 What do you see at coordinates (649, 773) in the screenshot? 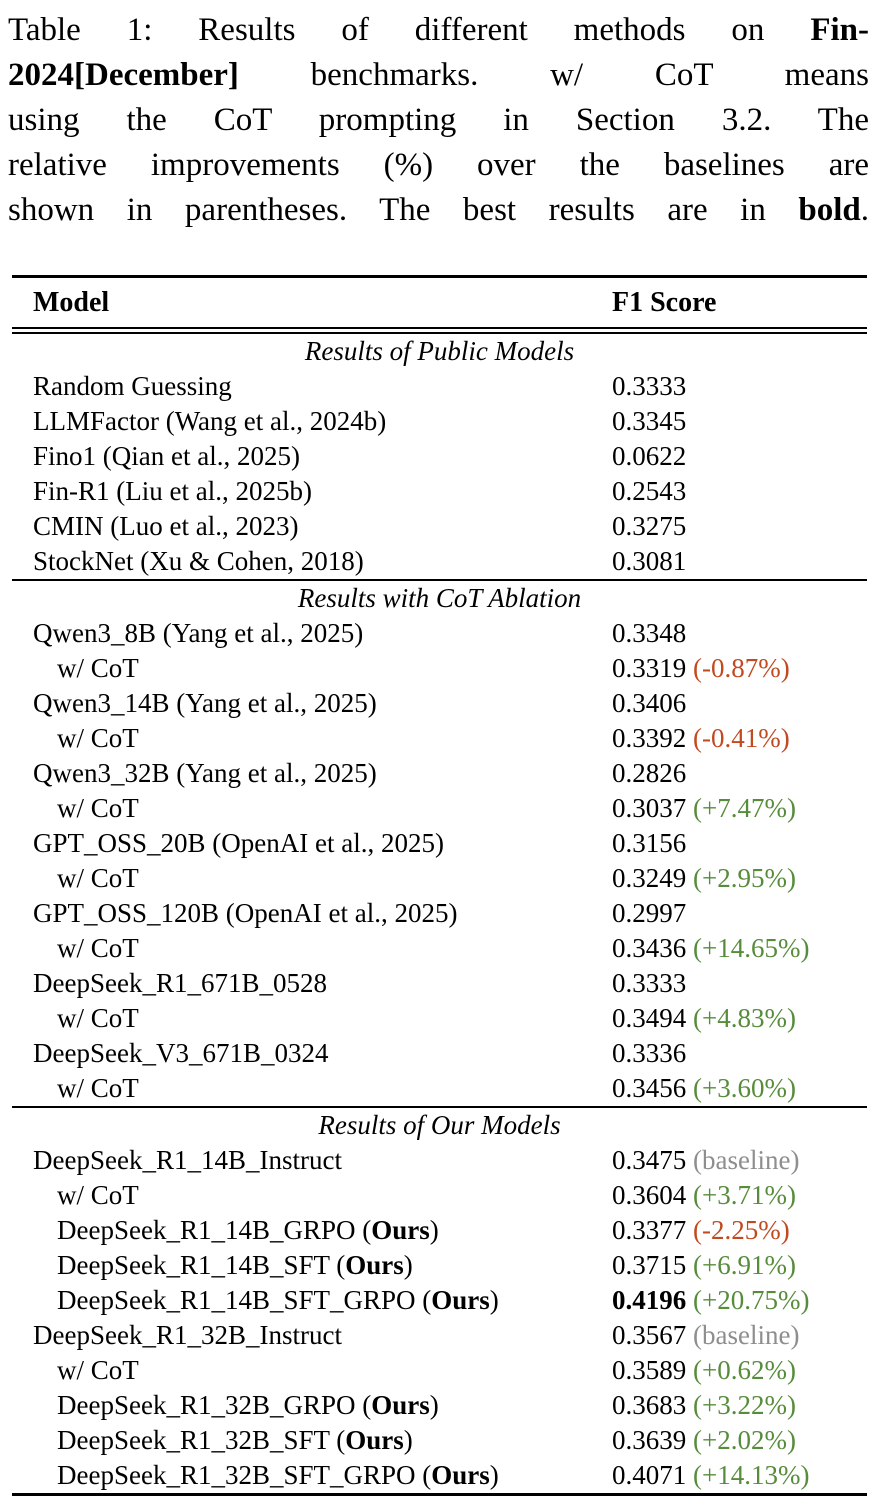
I see `f1-score-cell: 0.2826` at bounding box center [649, 773].